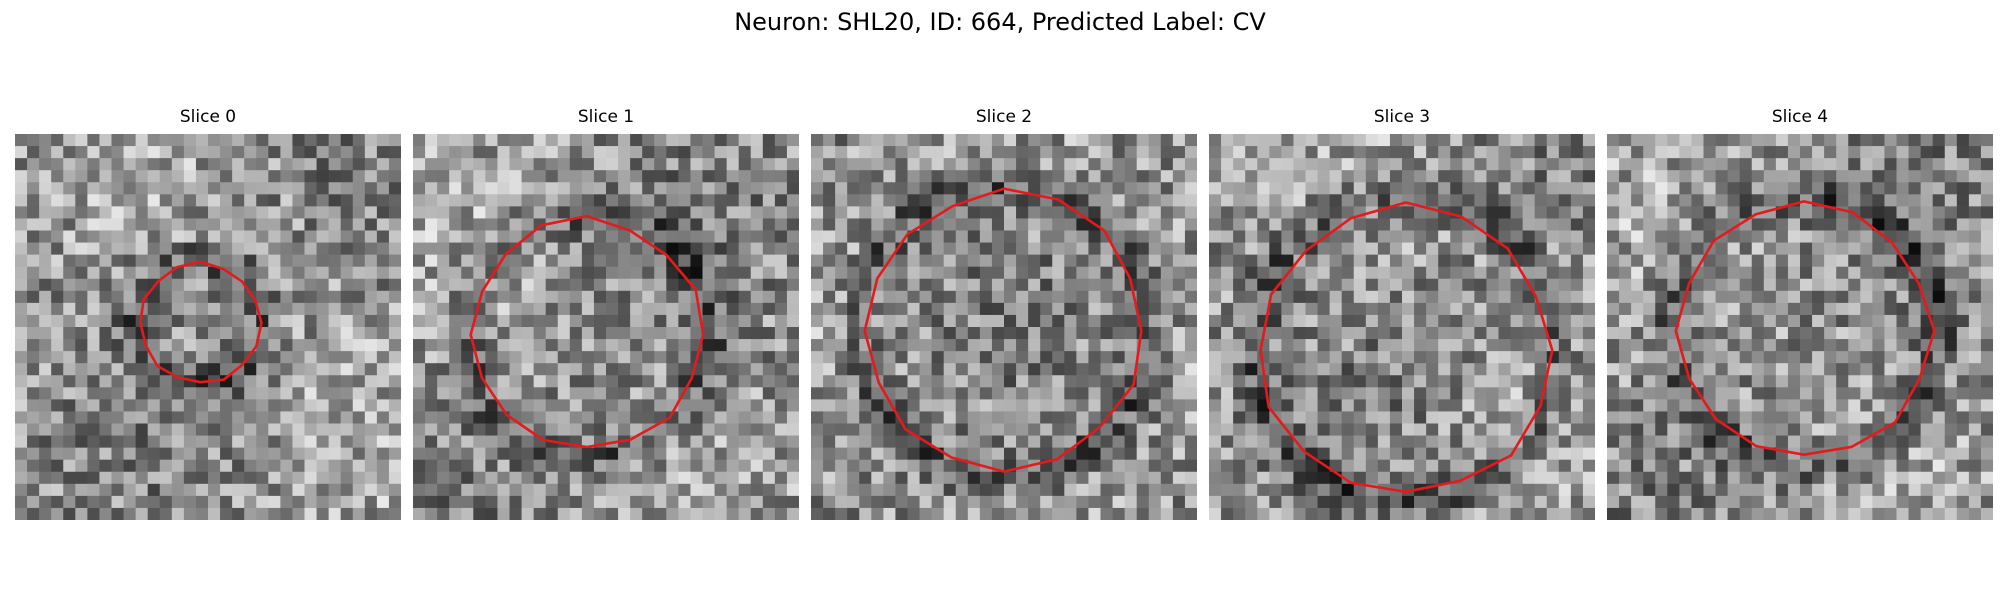  Describe the element at coordinates (606, 117) in the screenshot. I see `slice-title: Slice 1` at that location.